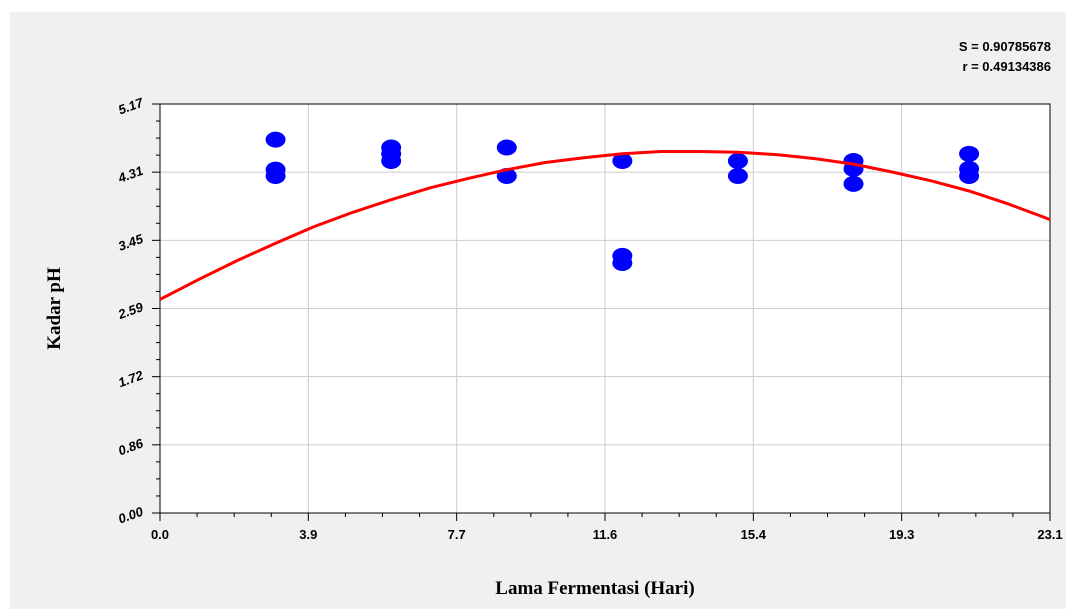 This screenshot has height=609, width=1071. What do you see at coordinates (1005, 57) in the screenshot?
I see `stats-box: S = 0.90785678 r = 0.49134386` at bounding box center [1005, 57].